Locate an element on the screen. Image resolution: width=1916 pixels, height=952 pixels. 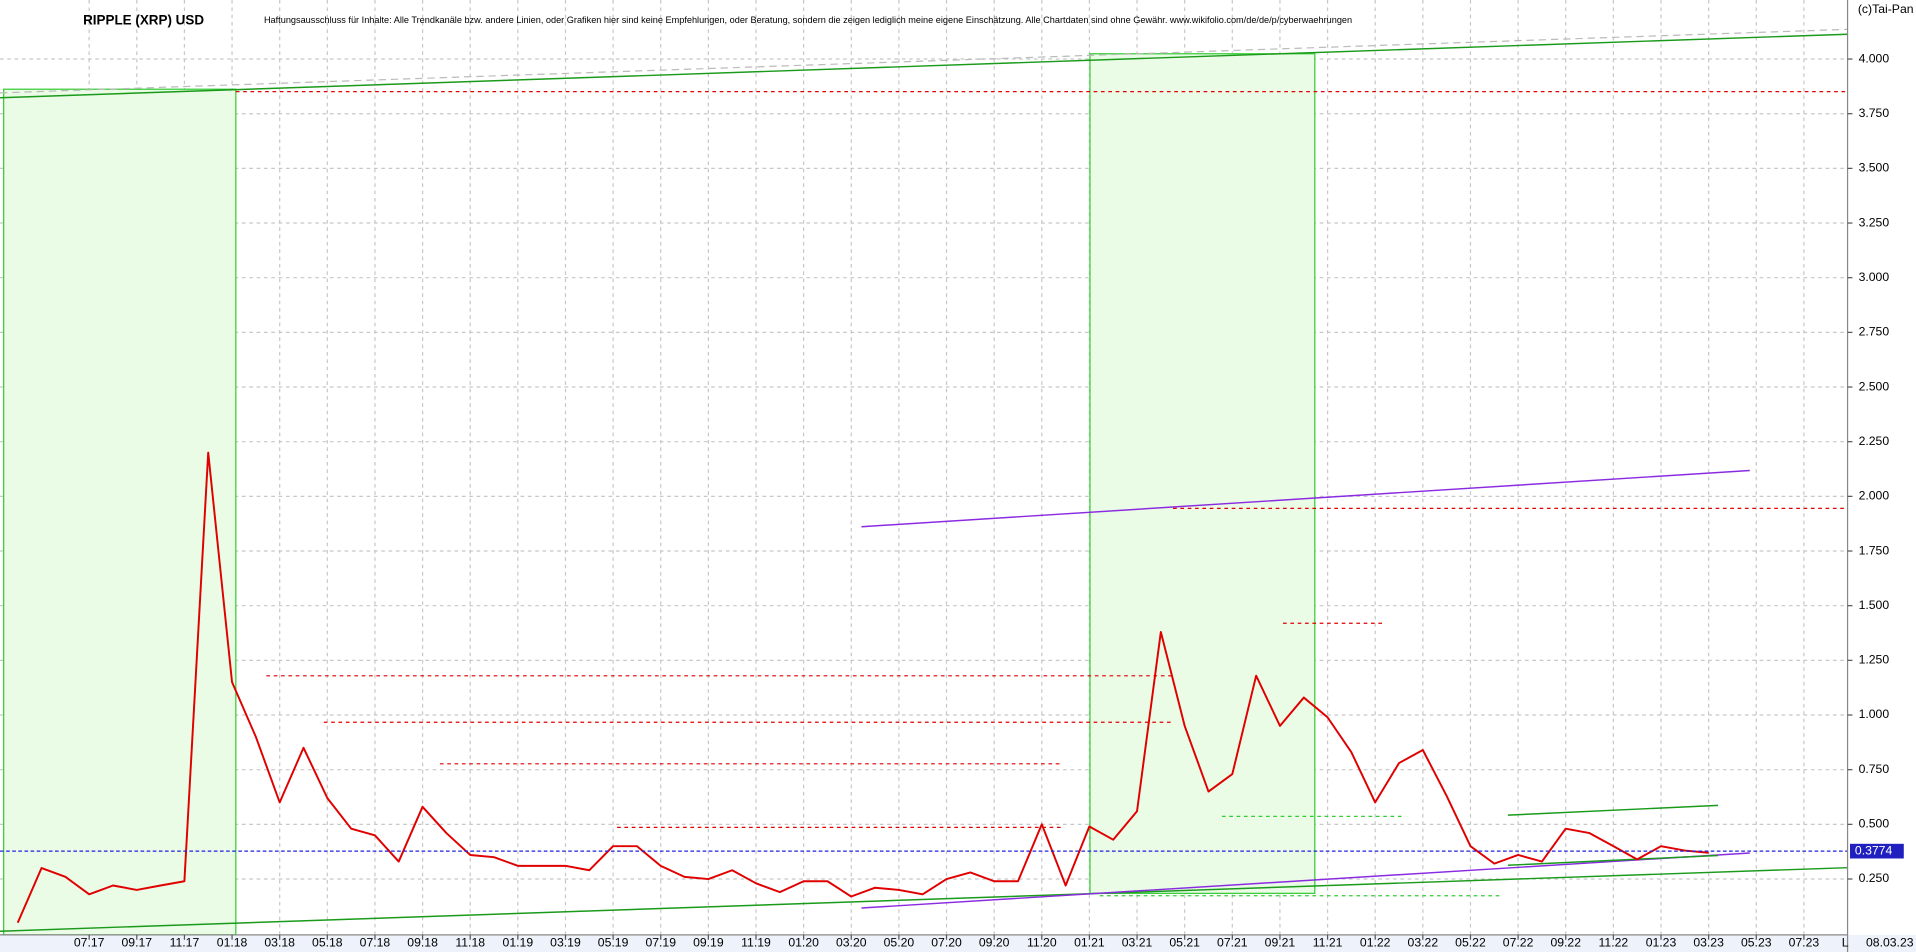
y-tick-label: 2.250 is located at coordinates (1874, 441).